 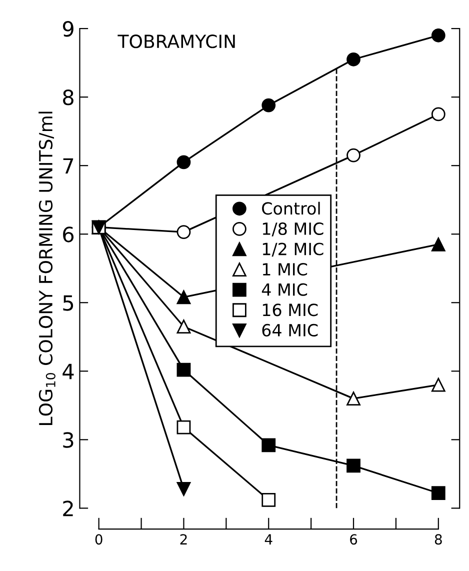 What do you see at coordinates (68, 372) in the screenshot?
I see `y-tick-label: 4` at bounding box center [68, 372].